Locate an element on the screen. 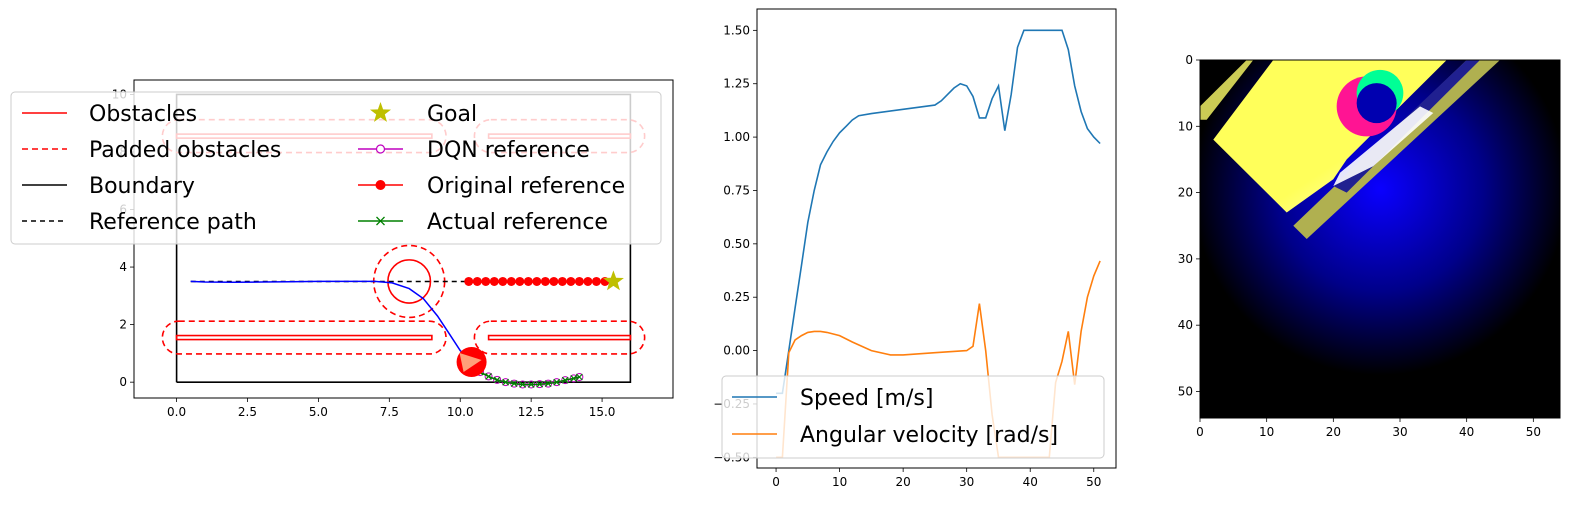 Image resolution: width=1577 pixels, height=509 pixels. trajectory-line is located at coordinates (331, 321).